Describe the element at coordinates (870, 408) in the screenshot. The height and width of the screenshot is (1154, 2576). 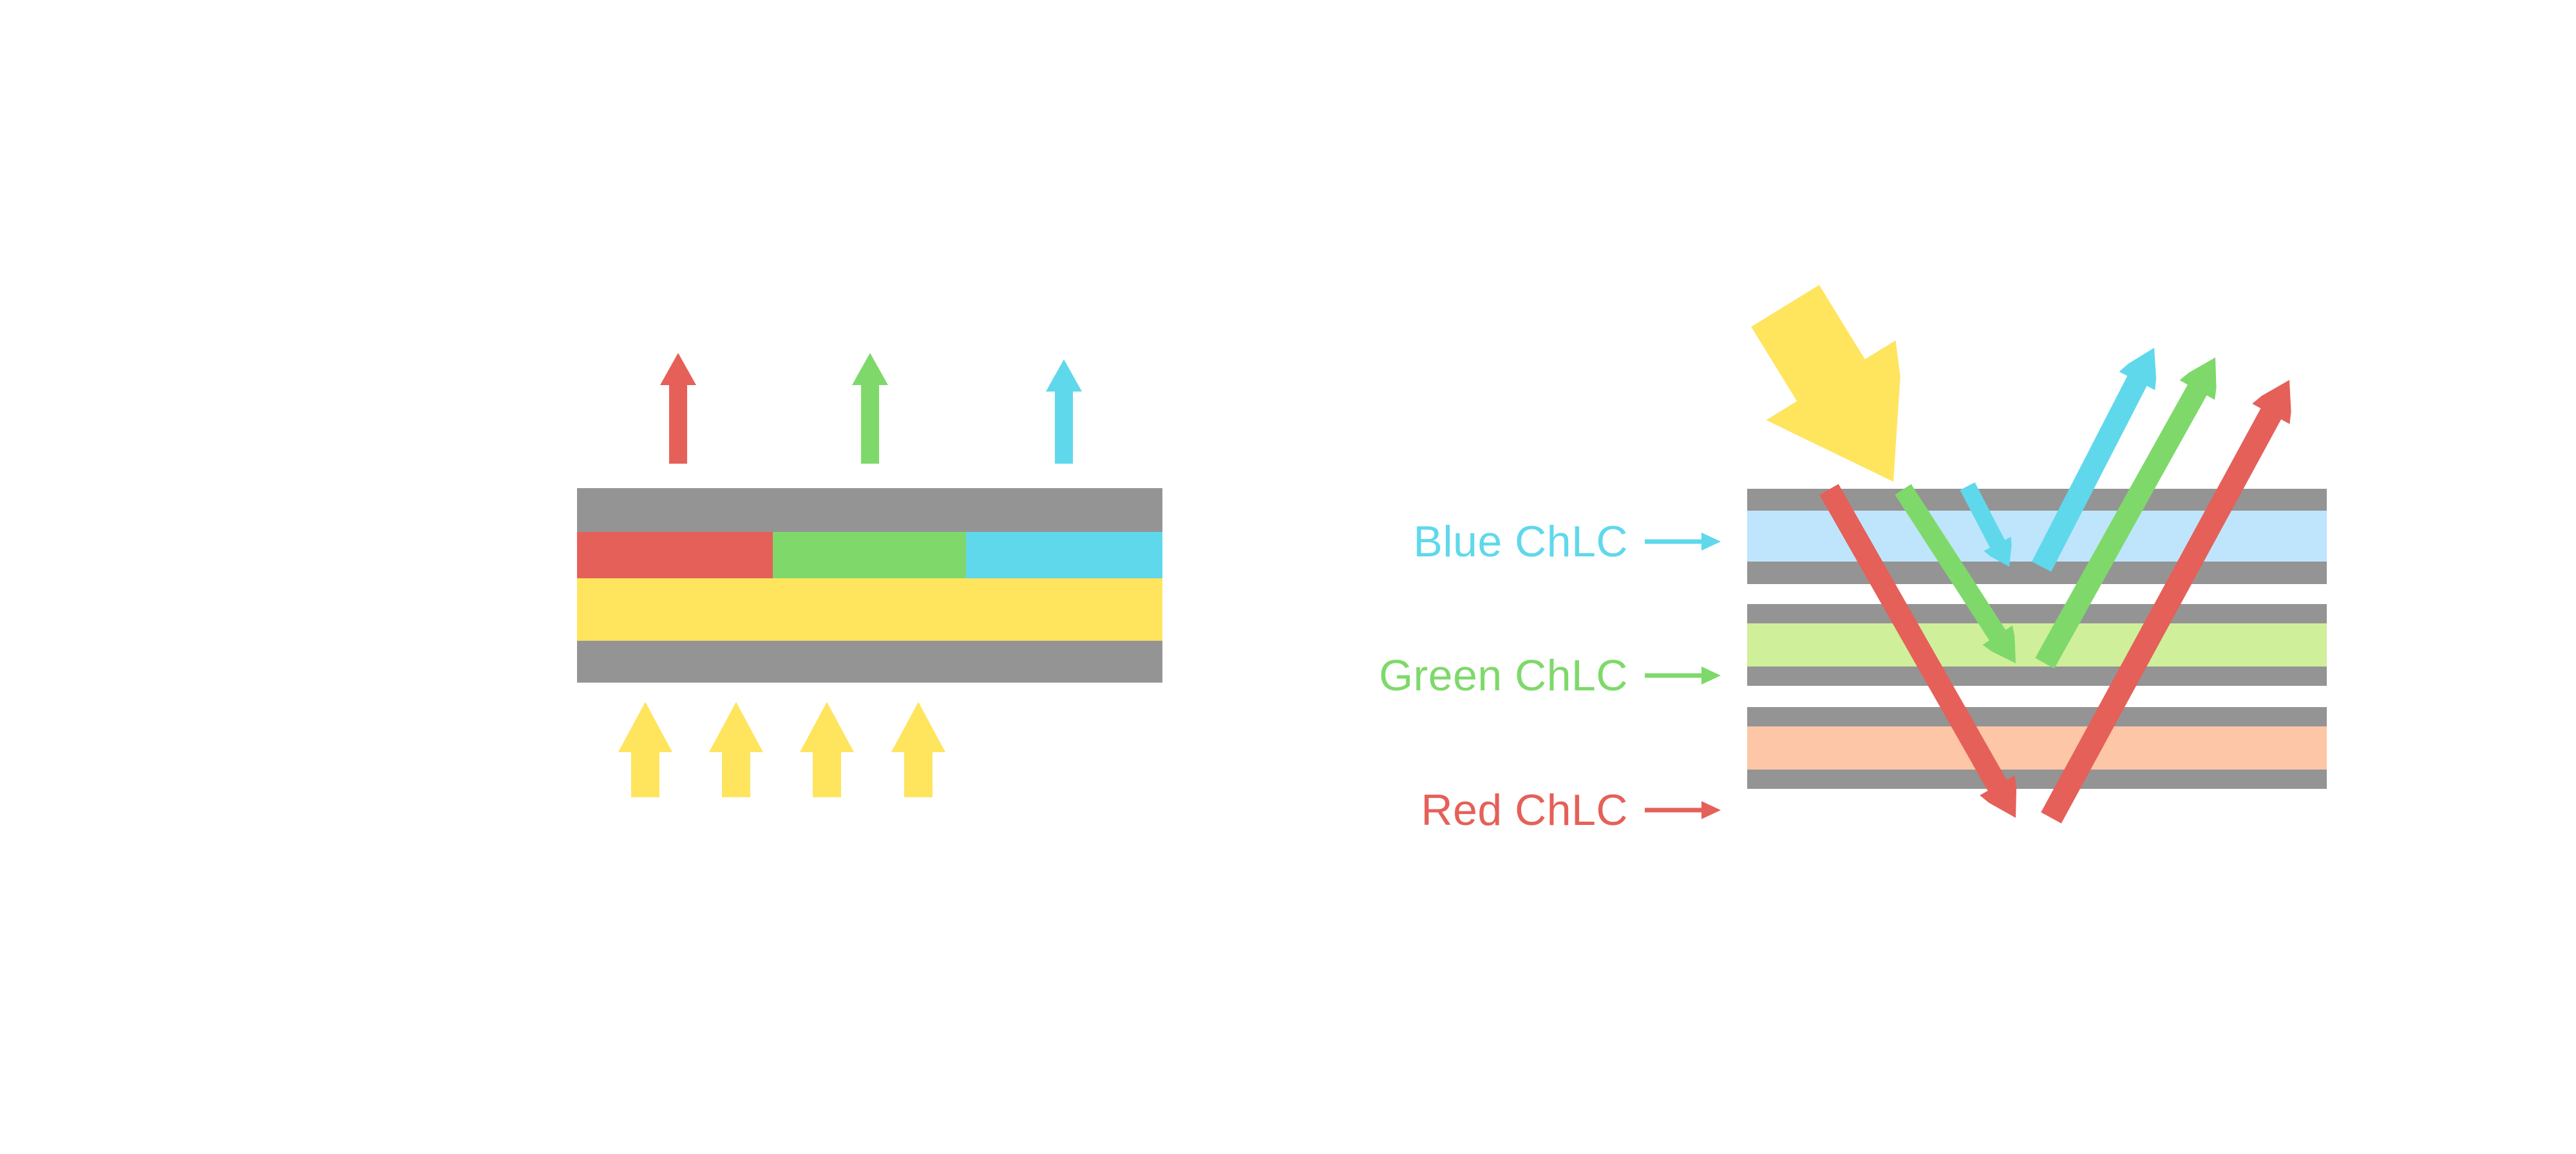
I see `green-emission-arrow` at that location.